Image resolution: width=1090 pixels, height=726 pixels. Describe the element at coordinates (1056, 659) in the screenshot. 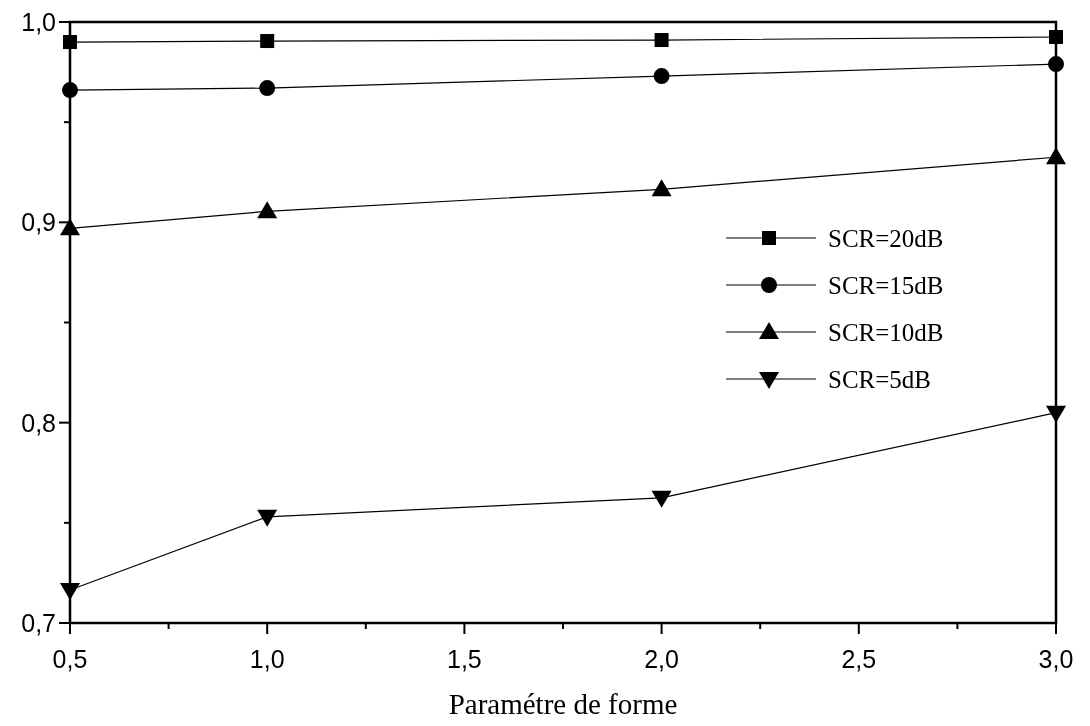

I see `x-tick-label: 3,0` at that location.